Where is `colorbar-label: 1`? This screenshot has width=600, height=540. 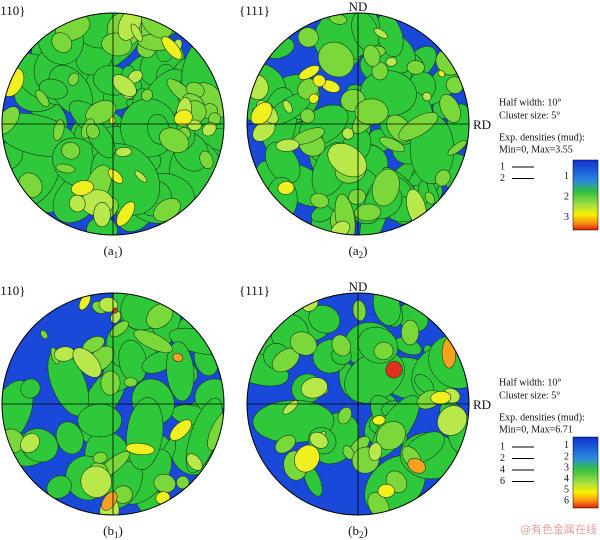 colorbar-label: 1 is located at coordinates (566, 176).